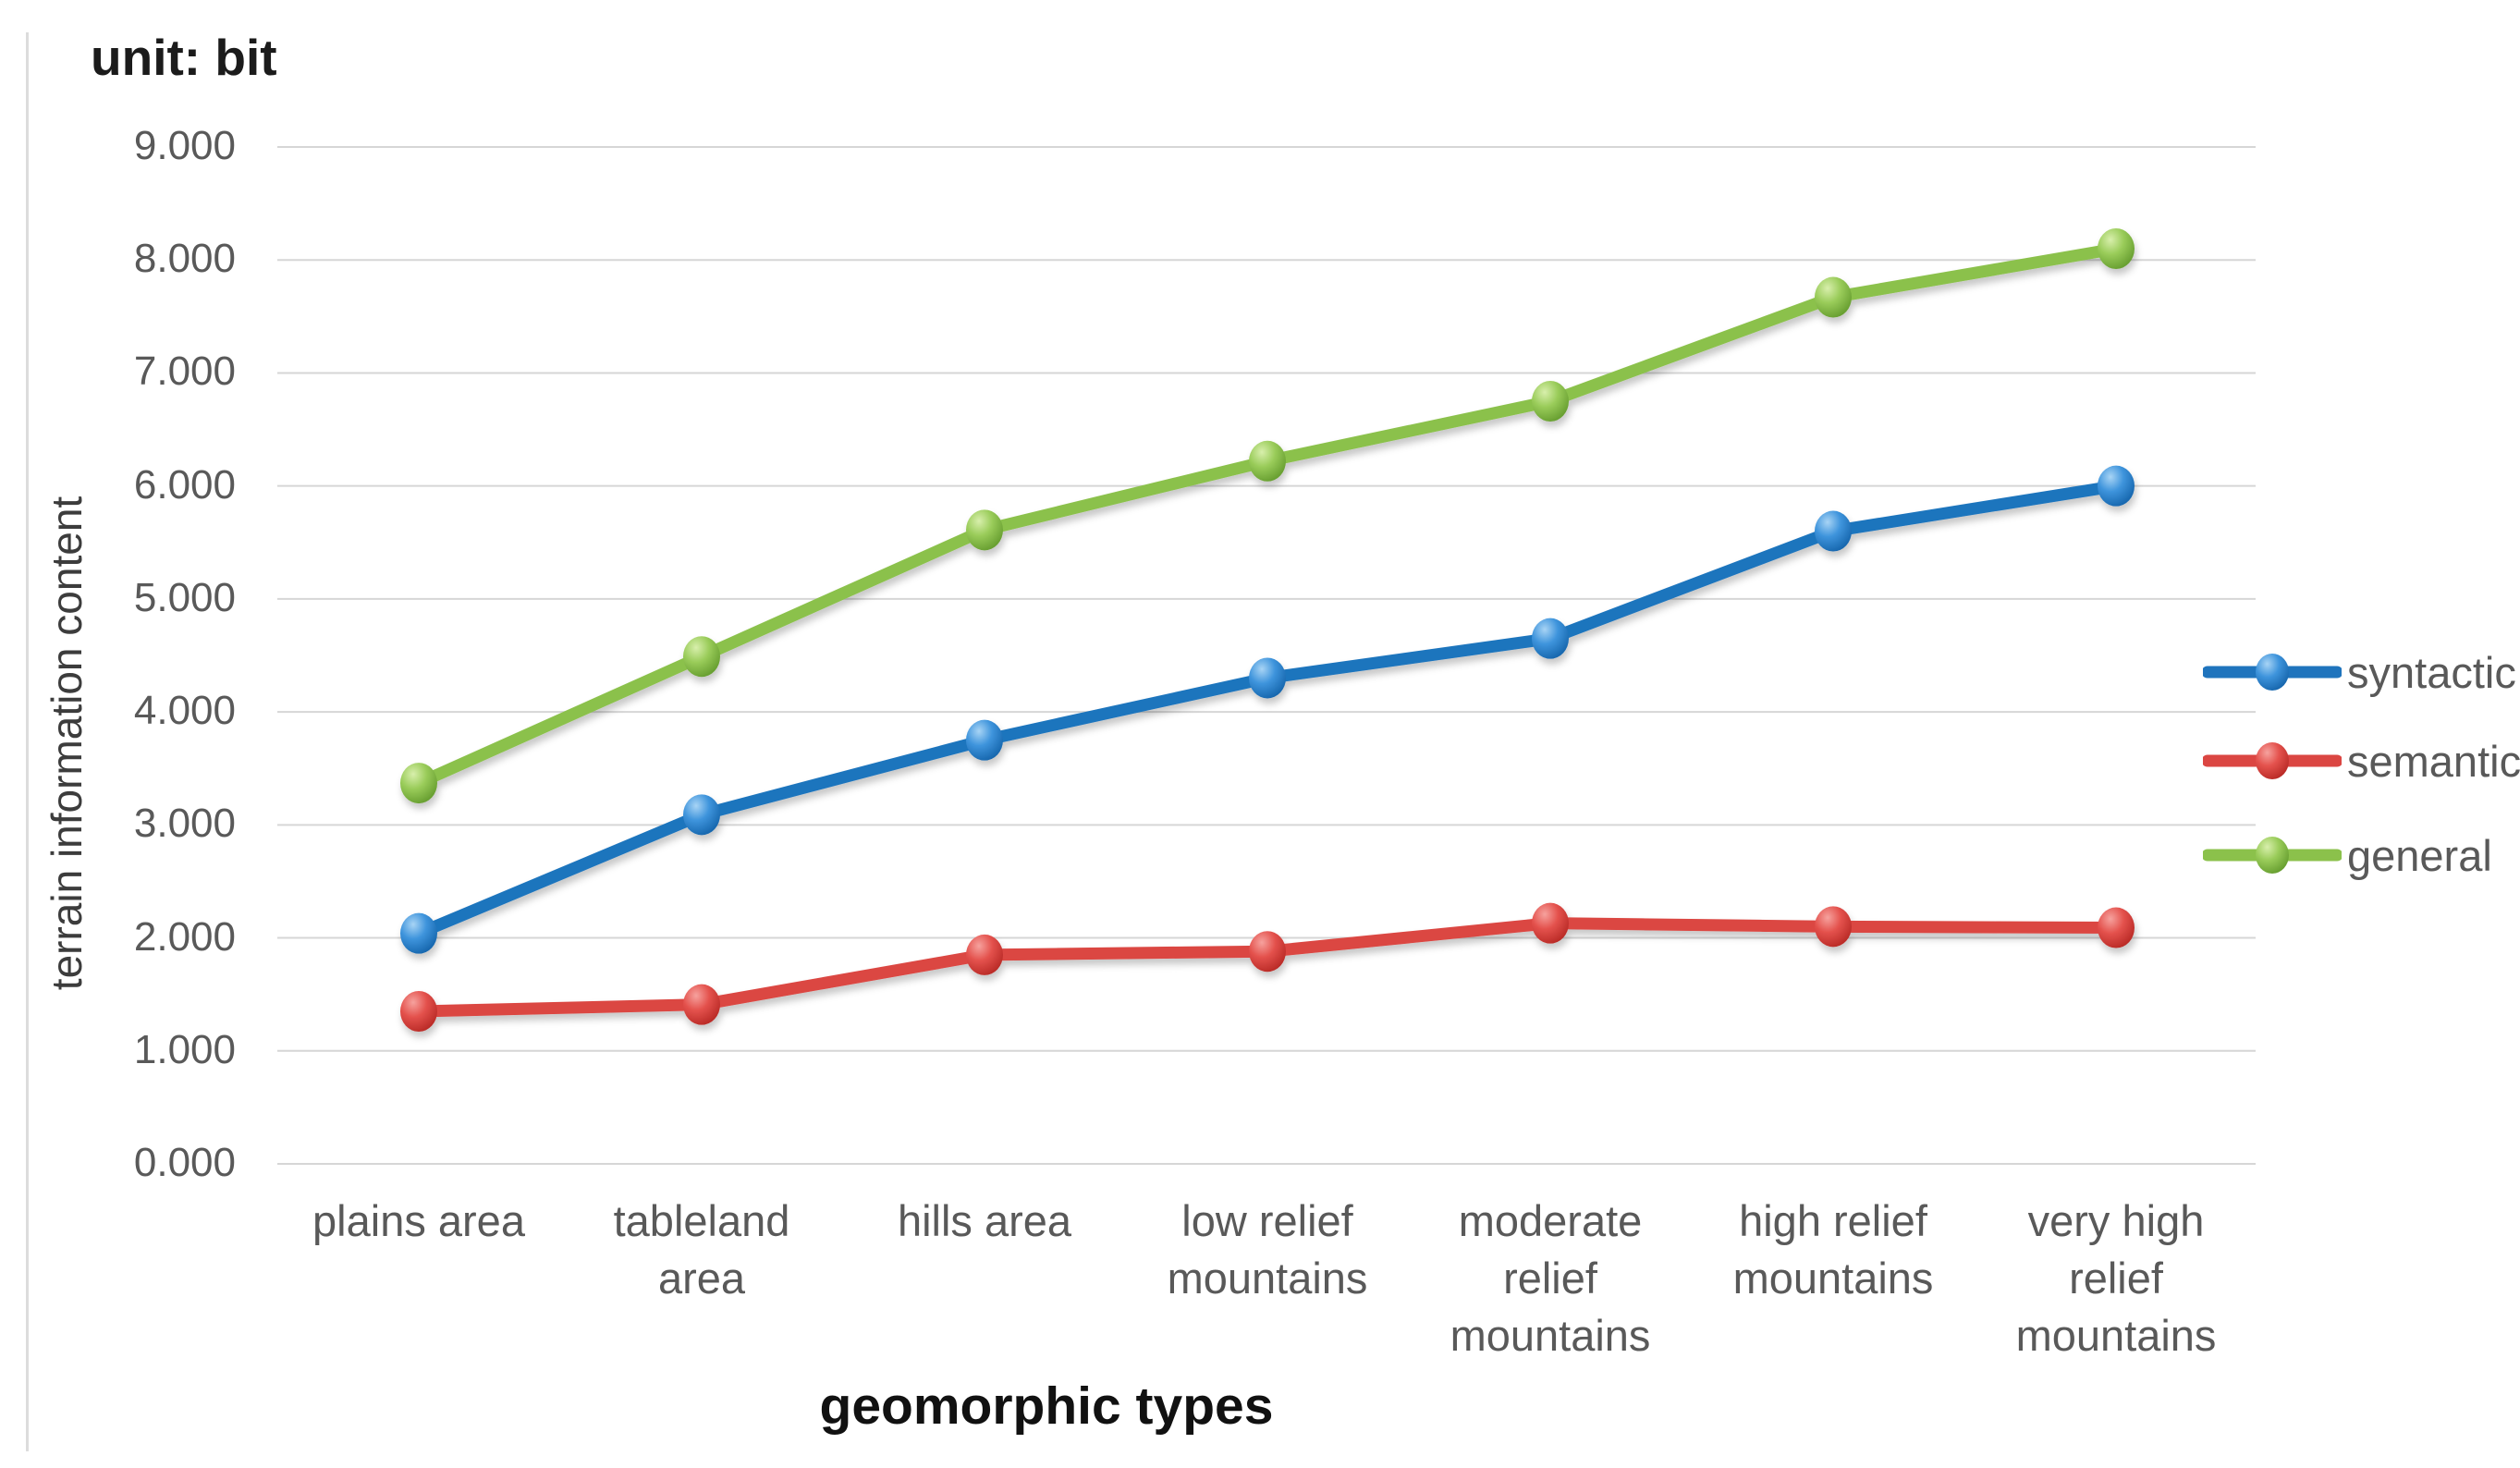  What do you see at coordinates (701, 1250) in the screenshot?
I see `x-category-label: tableland area` at bounding box center [701, 1250].